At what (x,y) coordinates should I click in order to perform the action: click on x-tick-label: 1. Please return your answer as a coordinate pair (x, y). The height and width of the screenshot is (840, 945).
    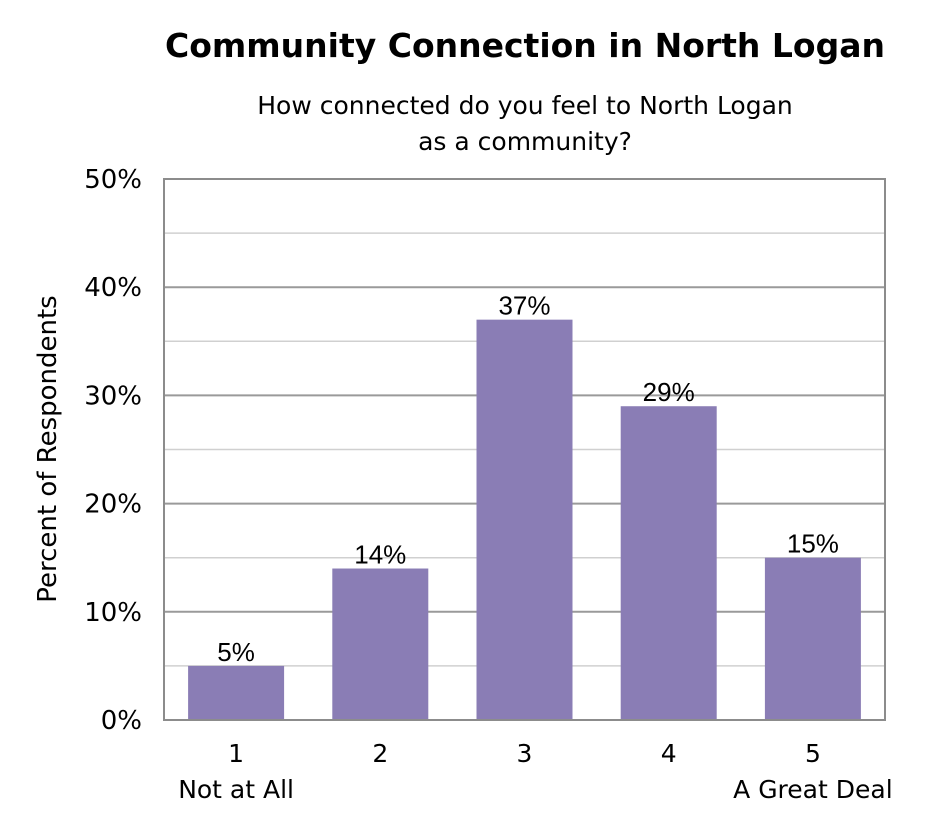
    Looking at the image, I should click on (236, 753).